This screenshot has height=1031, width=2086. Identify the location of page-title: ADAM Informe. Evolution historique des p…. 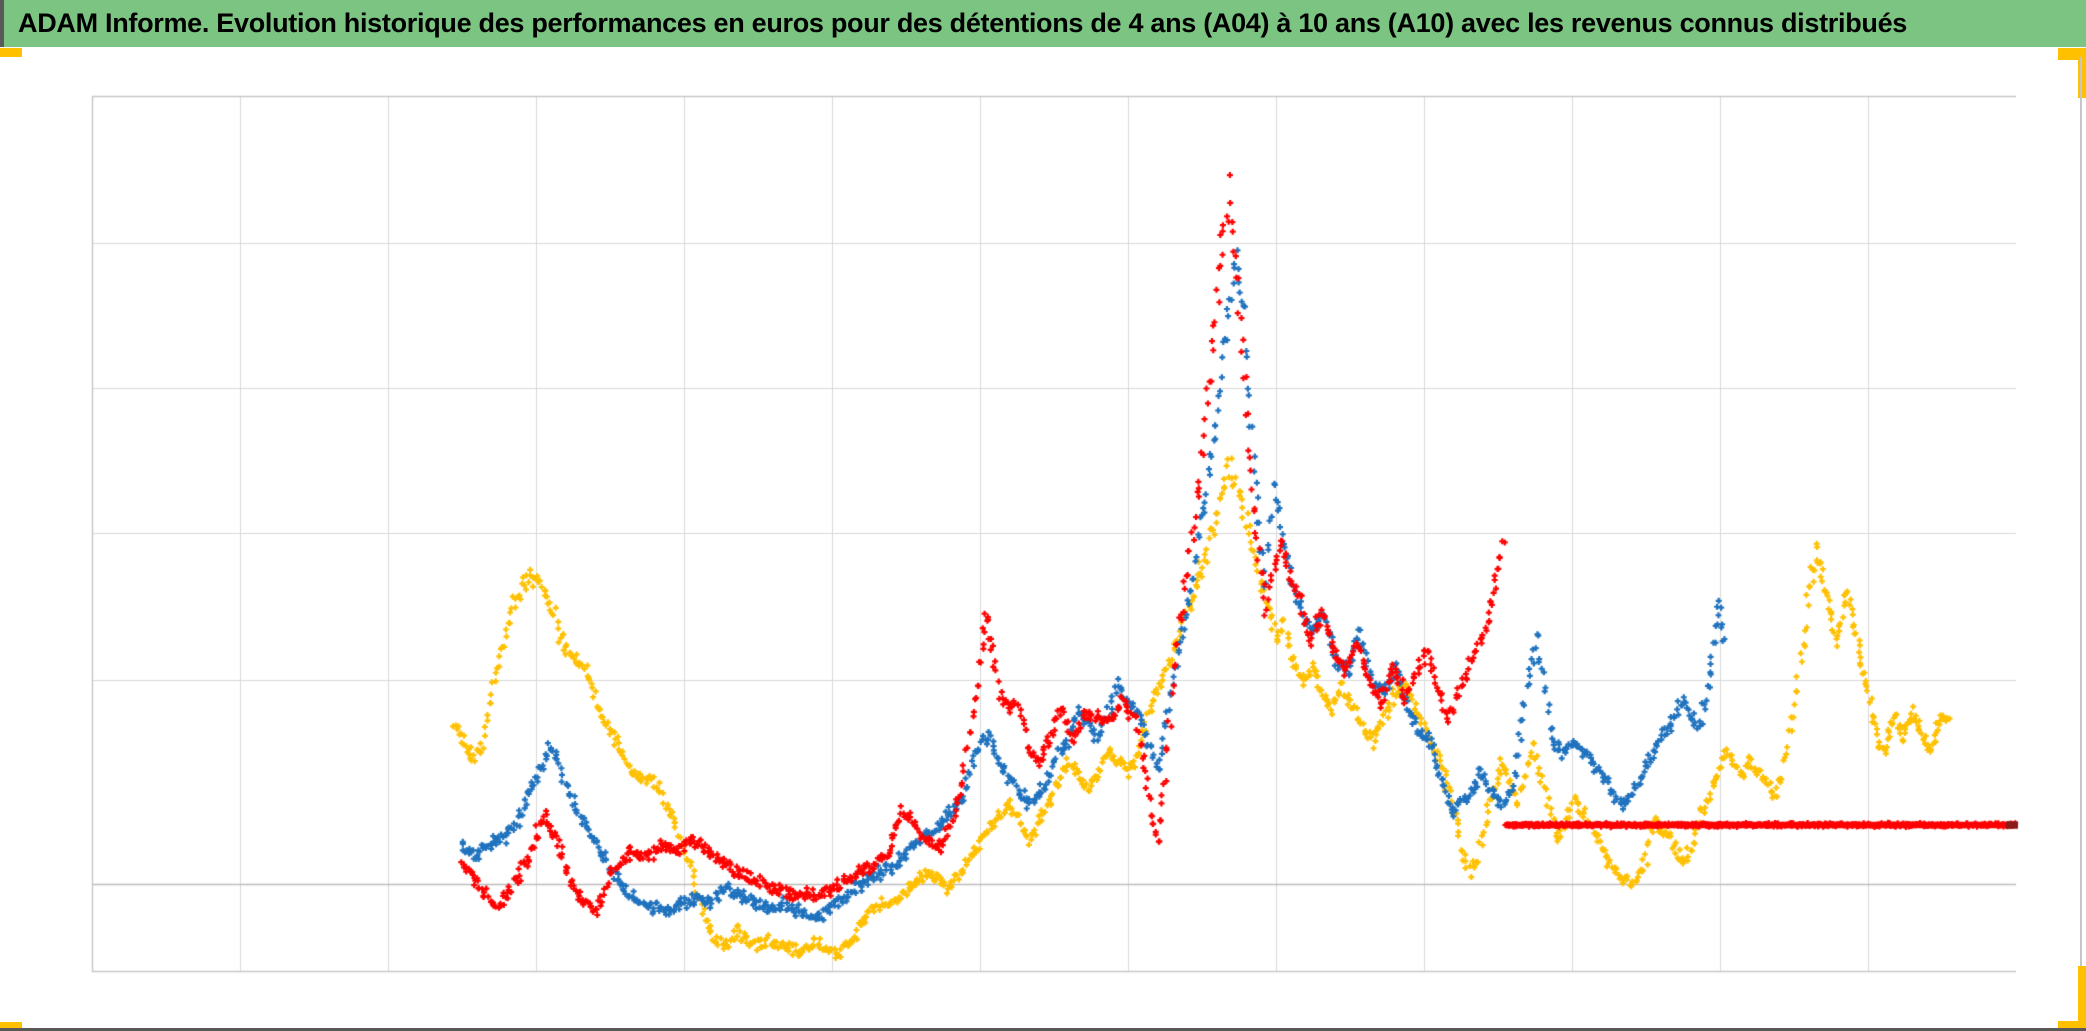
(963, 23).